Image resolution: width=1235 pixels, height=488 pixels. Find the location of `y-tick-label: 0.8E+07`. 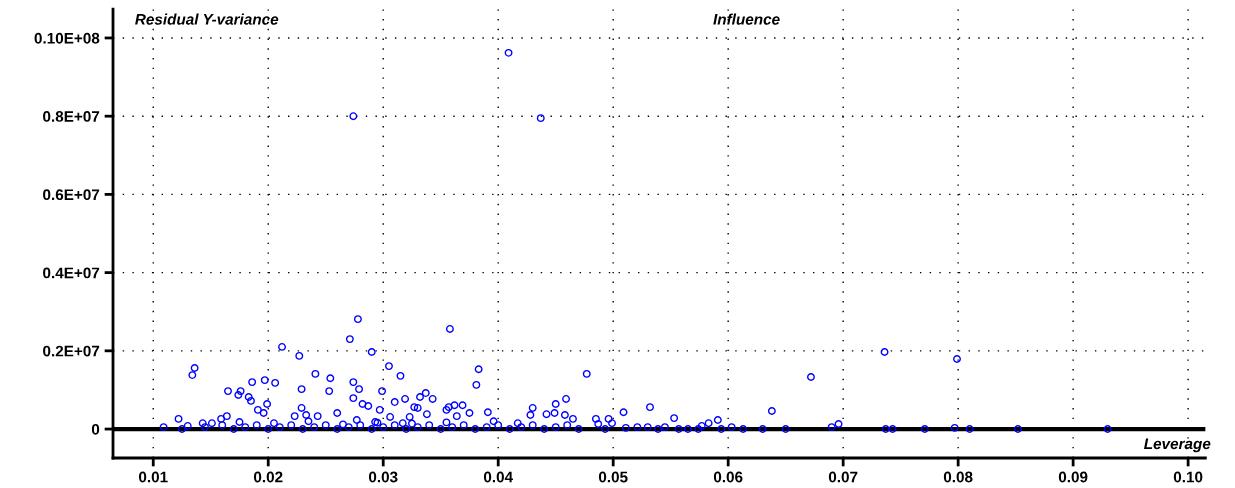

y-tick-label: 0.8E+07 is located at coordinates (71, 116).